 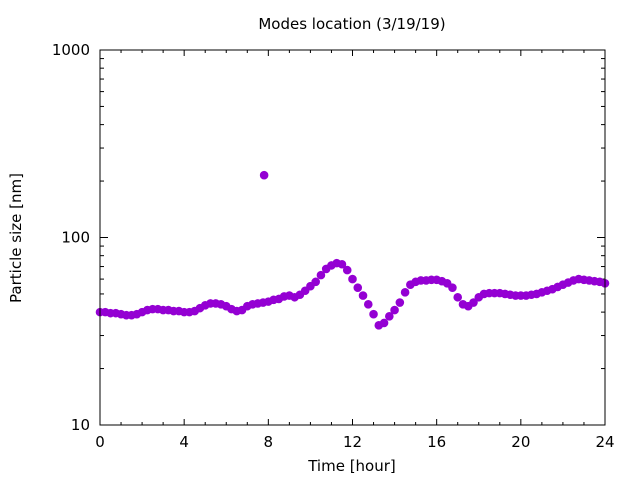 What do you see at coordinates (604, 442) in the screenshot?
I see `x-tick-label: 24` at bounding box center [604, 442].